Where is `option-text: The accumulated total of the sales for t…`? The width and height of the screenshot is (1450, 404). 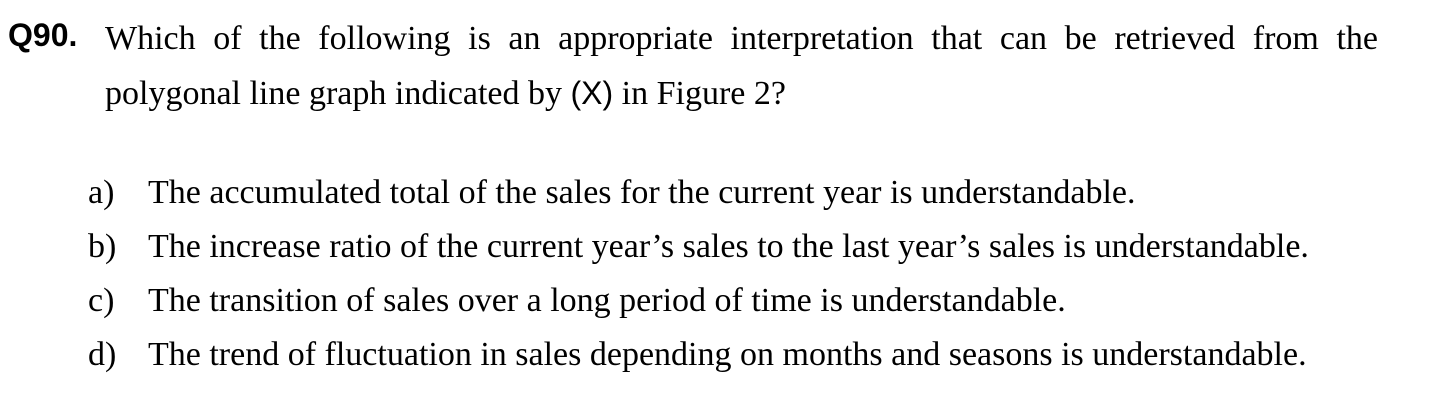
option-text: The accumulated total of the sales for t… is located at coordinates (642, 192).